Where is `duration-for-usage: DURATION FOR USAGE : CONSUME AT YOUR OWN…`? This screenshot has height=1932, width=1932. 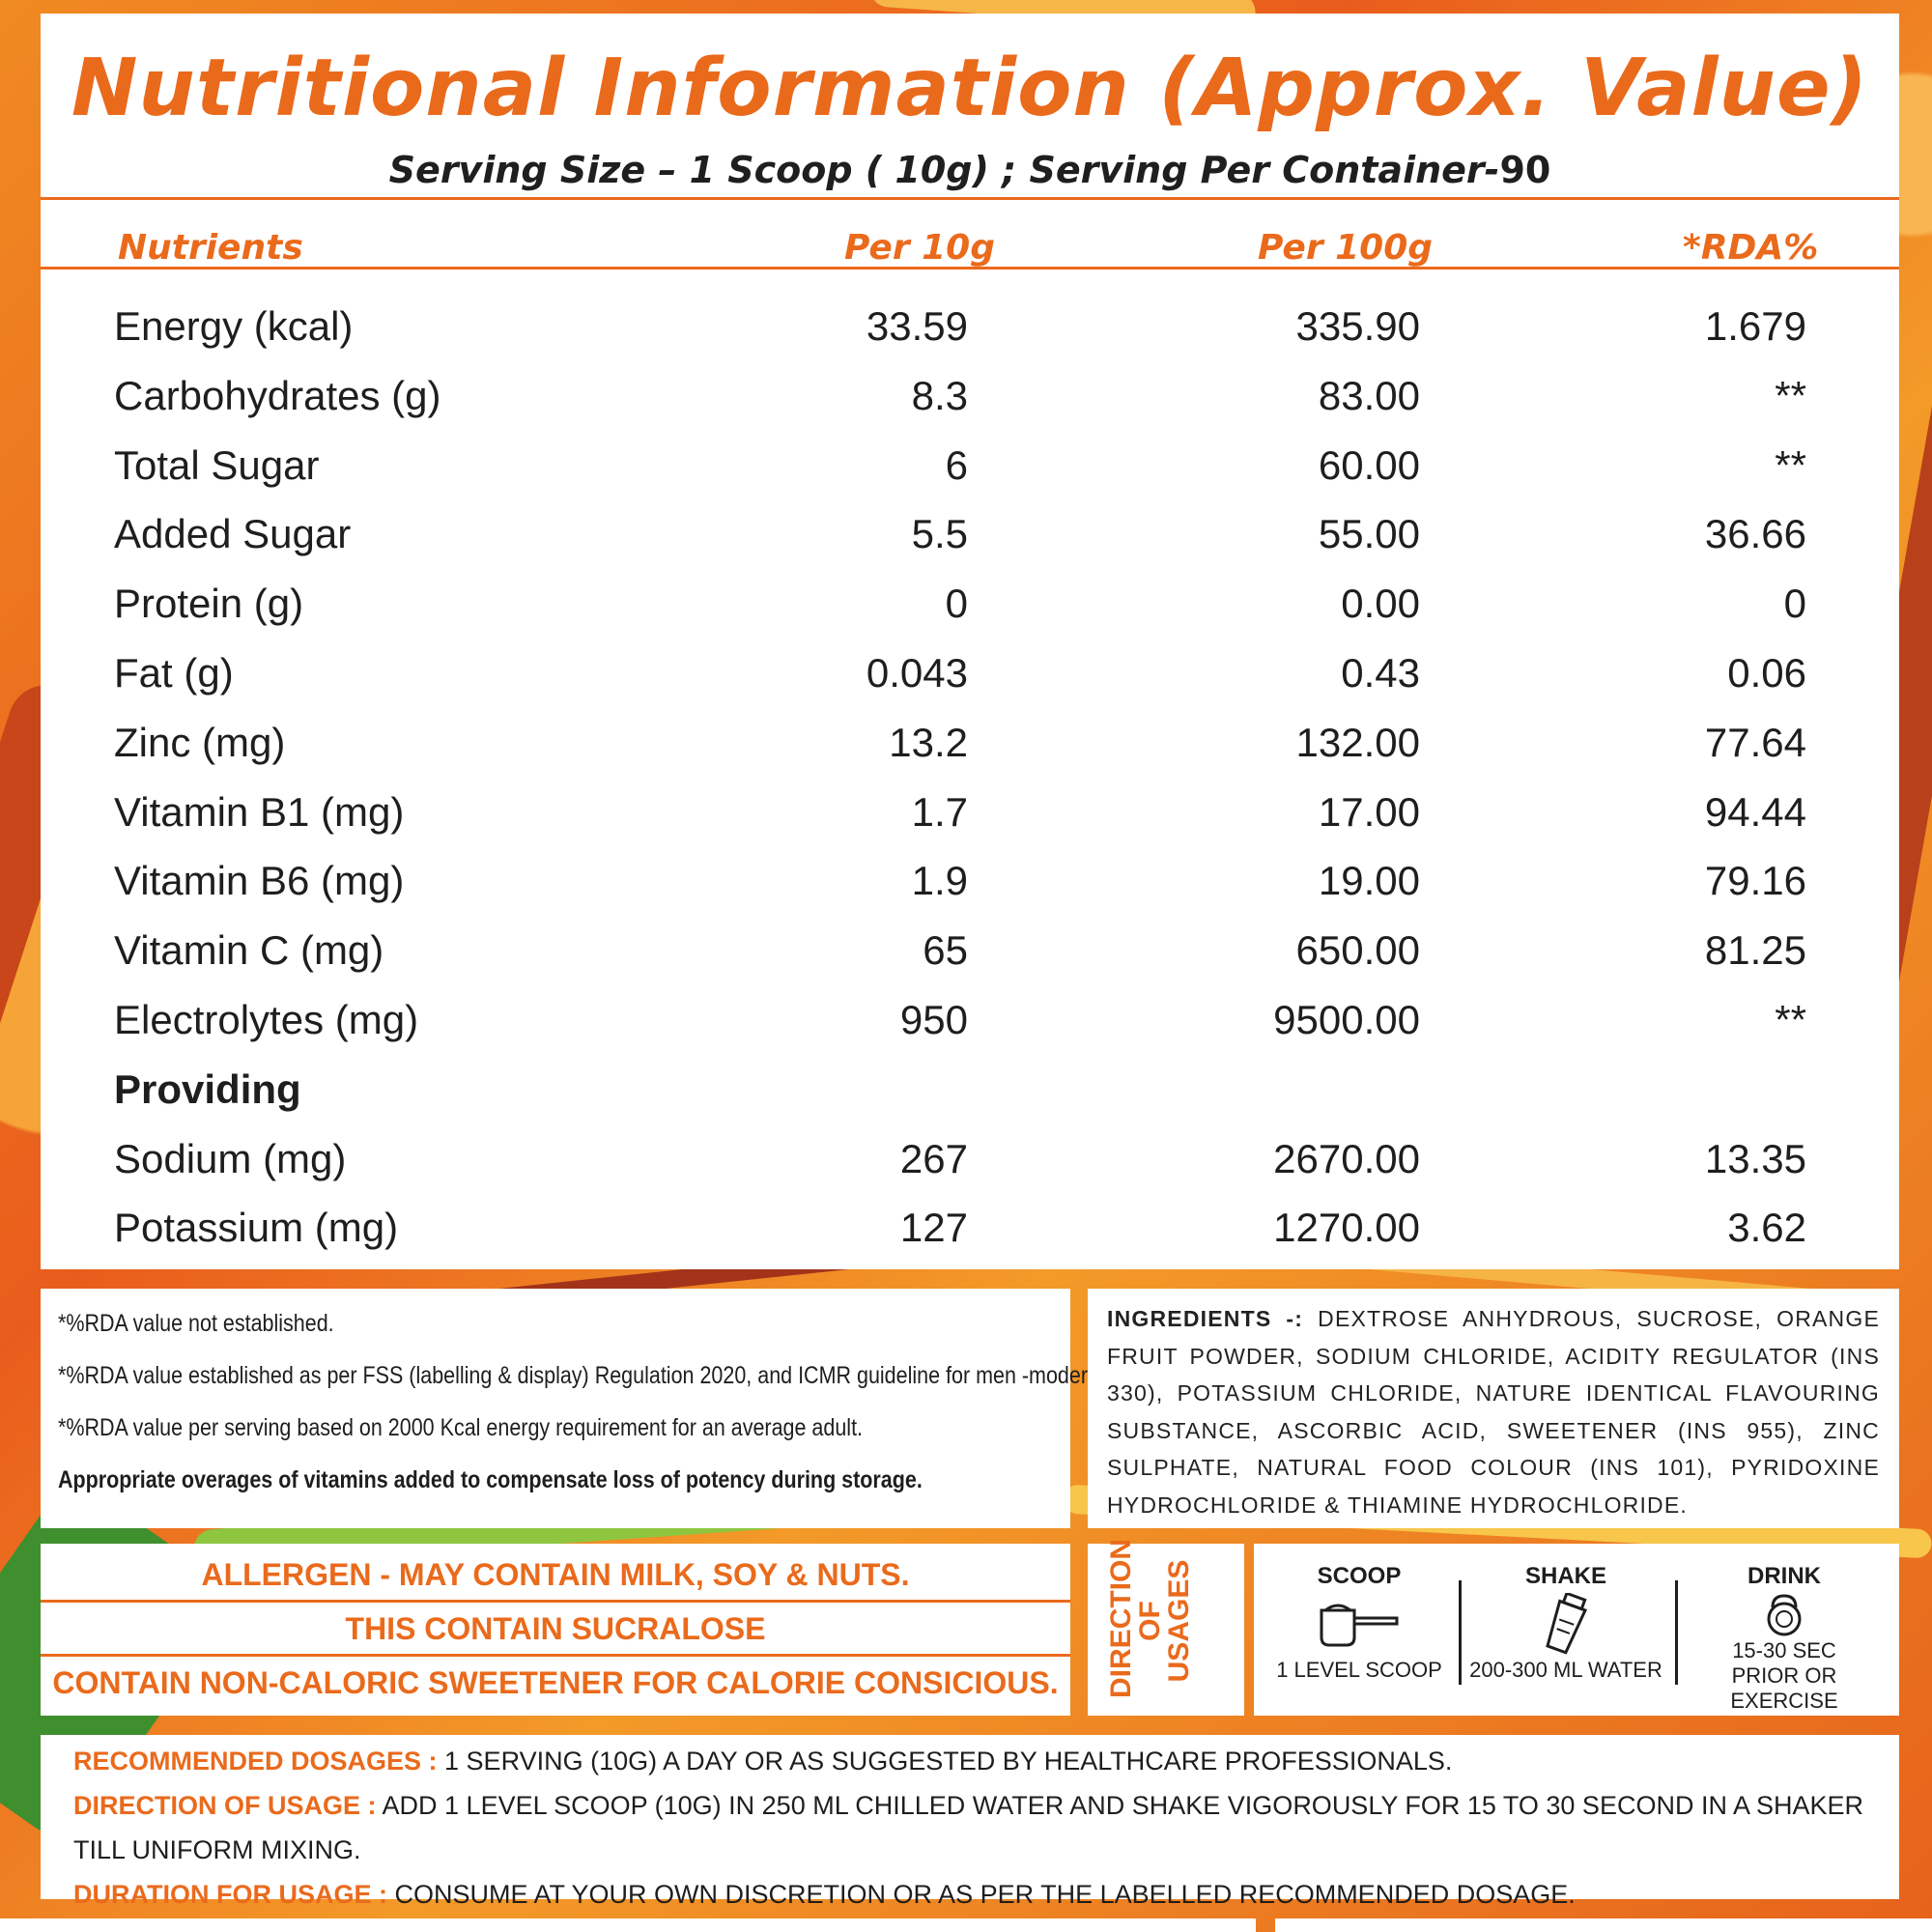
duration-for-usage: DURATION FOR USAGE : CONSUME AT YOUR OWN… is located at coordinates (969, 1894).